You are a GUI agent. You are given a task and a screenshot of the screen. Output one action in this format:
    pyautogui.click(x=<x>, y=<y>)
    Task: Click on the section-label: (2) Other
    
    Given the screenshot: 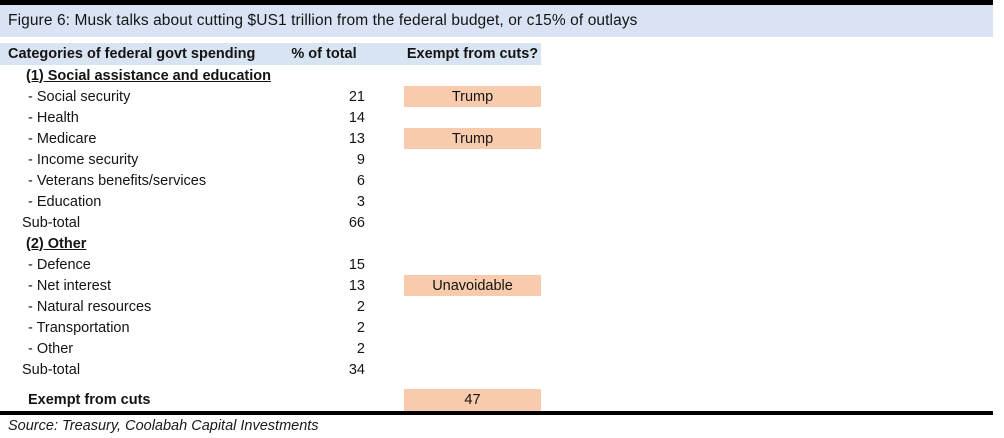 What is the action you would take?
    pyautogui.click(x=56, y=243)
    